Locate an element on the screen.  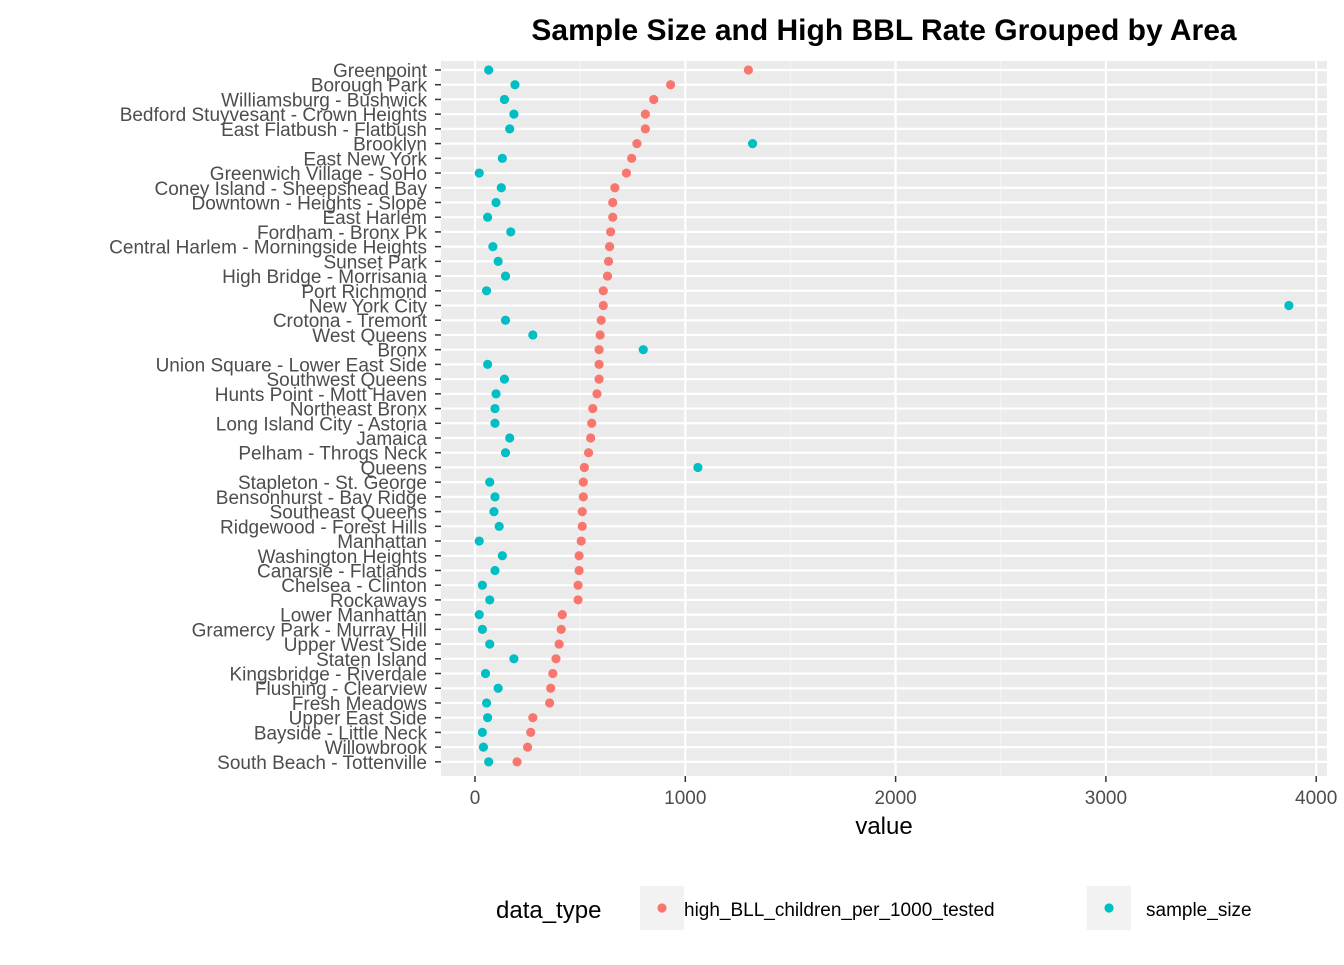
y-tick-label: Washington Heights is located at coordinates (342, 557).